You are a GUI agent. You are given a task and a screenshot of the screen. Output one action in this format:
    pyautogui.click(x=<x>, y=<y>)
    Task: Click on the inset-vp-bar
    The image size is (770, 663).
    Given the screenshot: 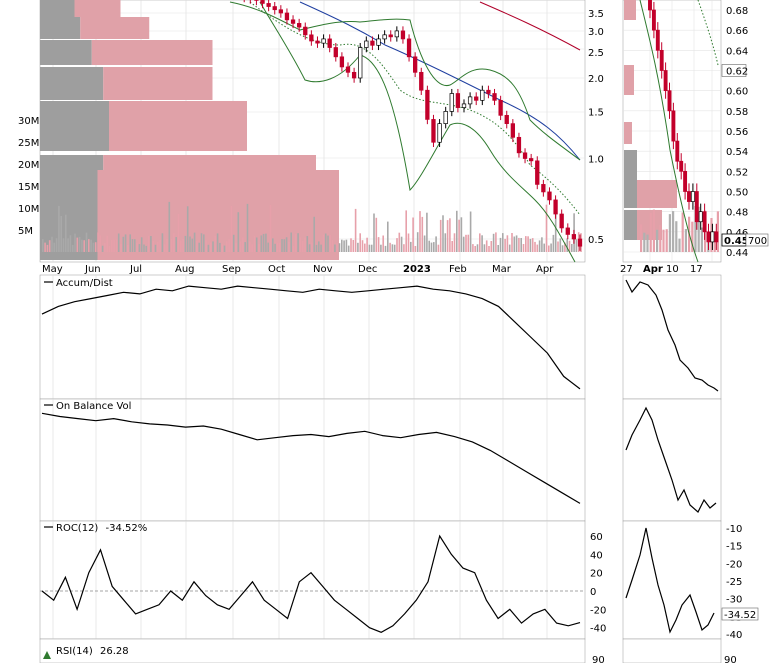 What is the action you would take?
    pyautogui.click(x=630, y=165)
    